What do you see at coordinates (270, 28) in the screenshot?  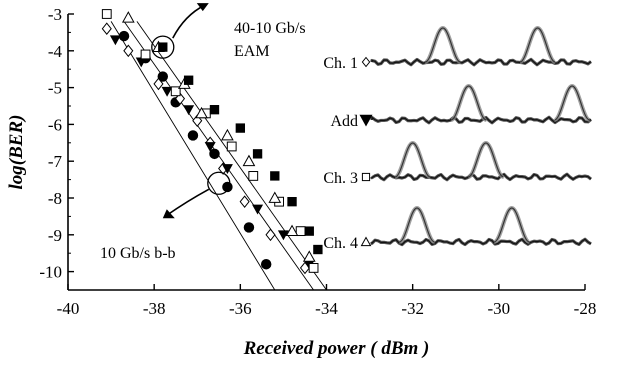 I see `annotation-eam-line1: 40-10 Gb/s` at bounding box center [270, 28].